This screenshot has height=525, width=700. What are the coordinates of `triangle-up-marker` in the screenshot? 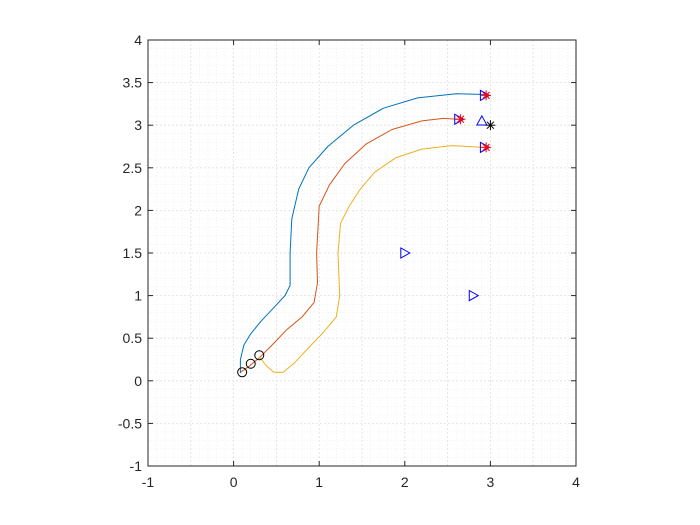 It's located at (481, 120).